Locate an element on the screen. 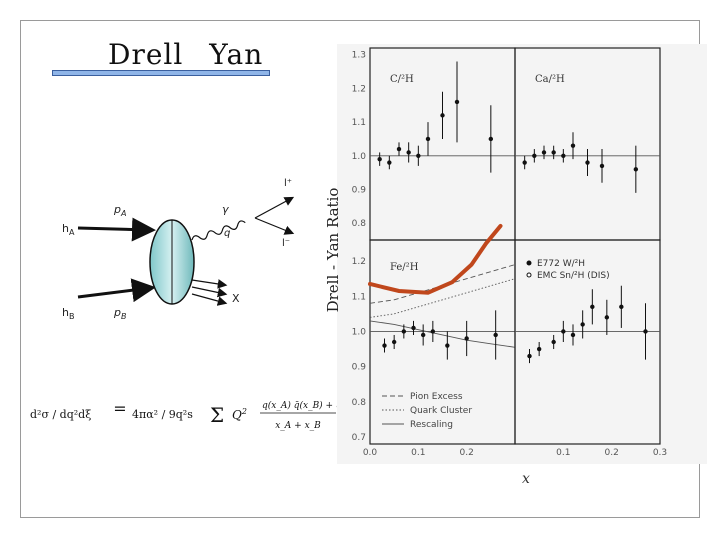  formula-prefactor: 4πα² / 9q²s is located at coordinates (162, 414).